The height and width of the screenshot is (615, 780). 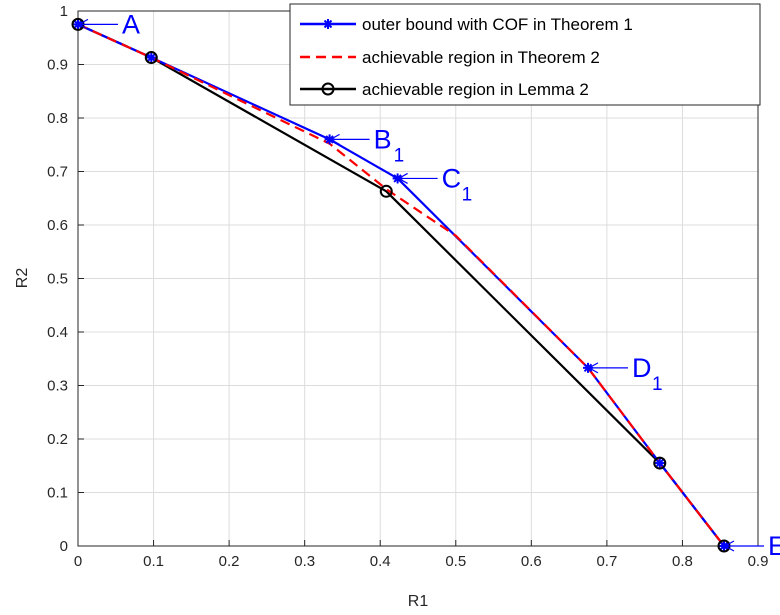 I want to click on y-tick-label: 1, so click(x=64, y=11).